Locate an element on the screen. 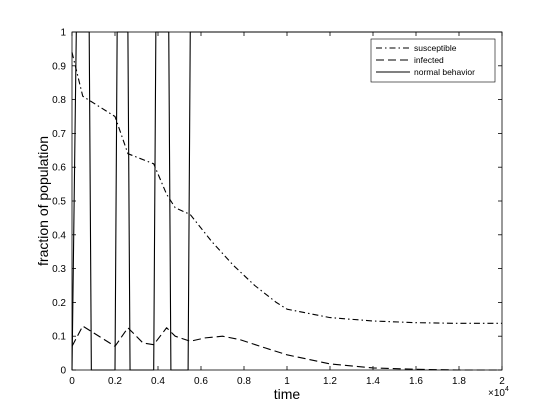  y-axis-title: fraction of population is located at coordinates (43, 201).